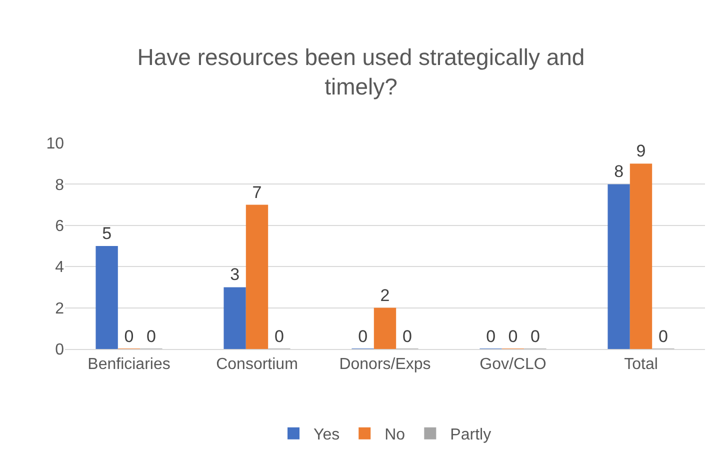 The image size is (722, 463). I want to click on x-tick-label: Gov/CLO, so click(513, 365).